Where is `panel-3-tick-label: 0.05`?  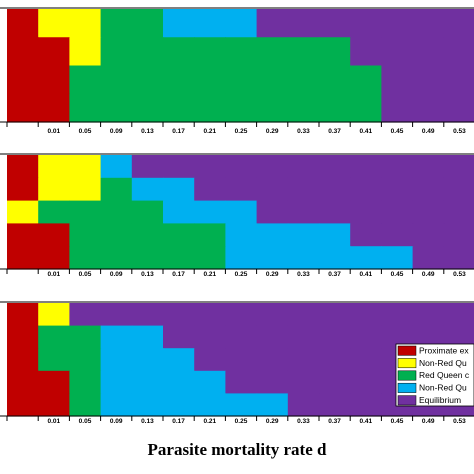
panel-3-tick-label: 0.05 is located at coordinates (85, 421).